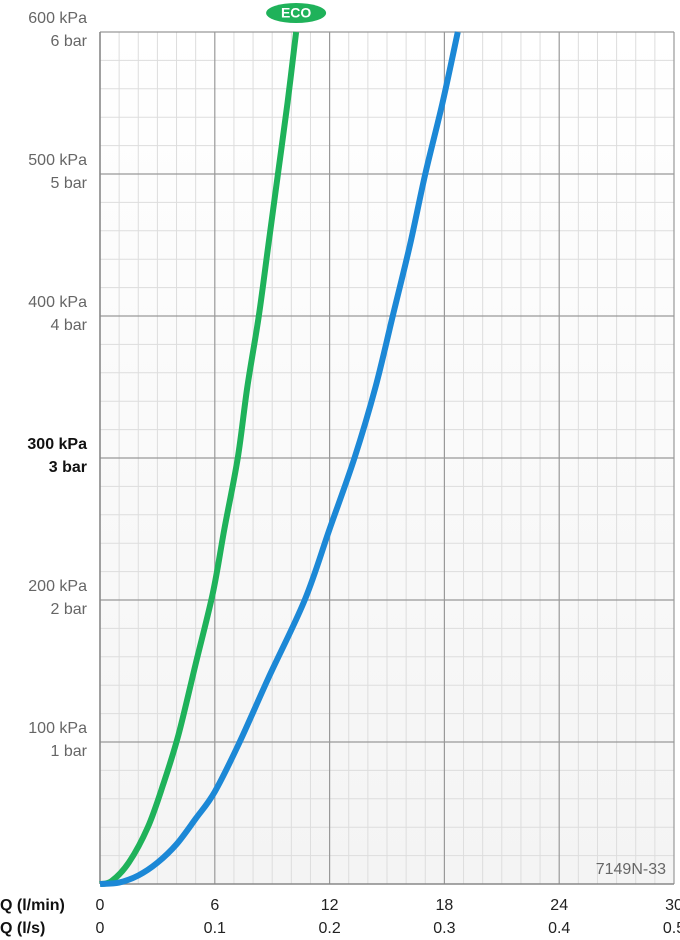 The image size is (680, 940). What do you see at coordinates (100, 928) in the screenshot?
I see `x2-tick-label: 0` at bounding box center [100, 928].